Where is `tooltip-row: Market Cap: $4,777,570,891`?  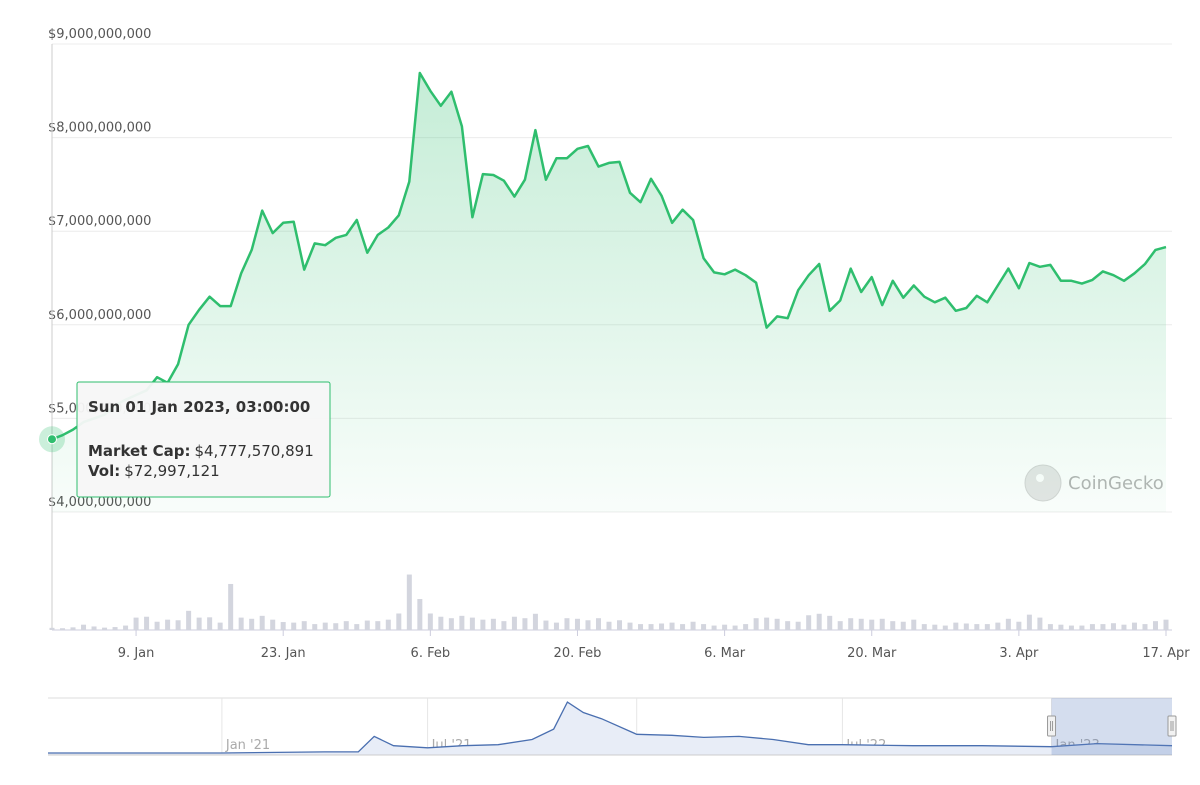 tooltip-row: Market Cap: $4,777,570,891 is located at coordinates (201, 451).